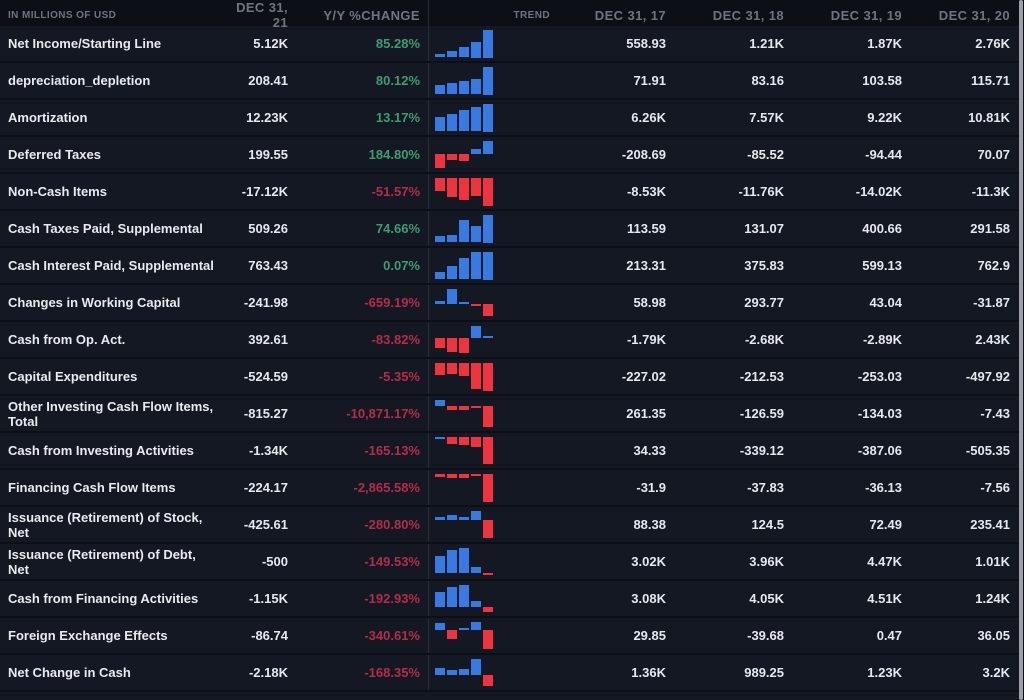 The image size is (1024, 700). I want to click on value-dec31-20: -7.43, so click(995, 413).